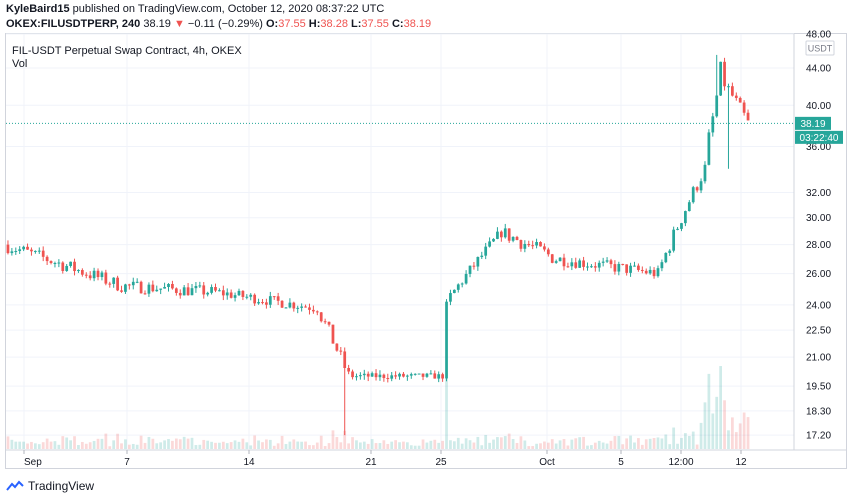 The width and height of the screenshot is (850, 499). Describe the element at coordinates (20, 64) in the screenshot. I see `legend-volume: Vol` at that location.